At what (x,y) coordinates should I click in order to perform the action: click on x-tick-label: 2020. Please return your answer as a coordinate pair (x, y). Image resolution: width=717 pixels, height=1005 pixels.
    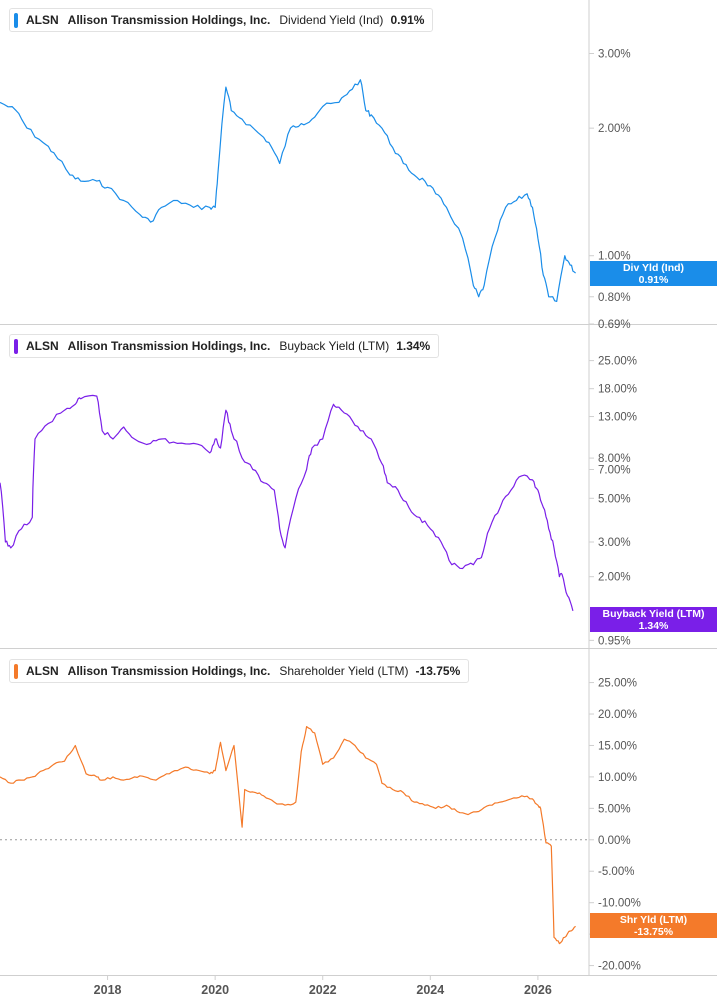
    Looking at the image, I should click on (215, 990).